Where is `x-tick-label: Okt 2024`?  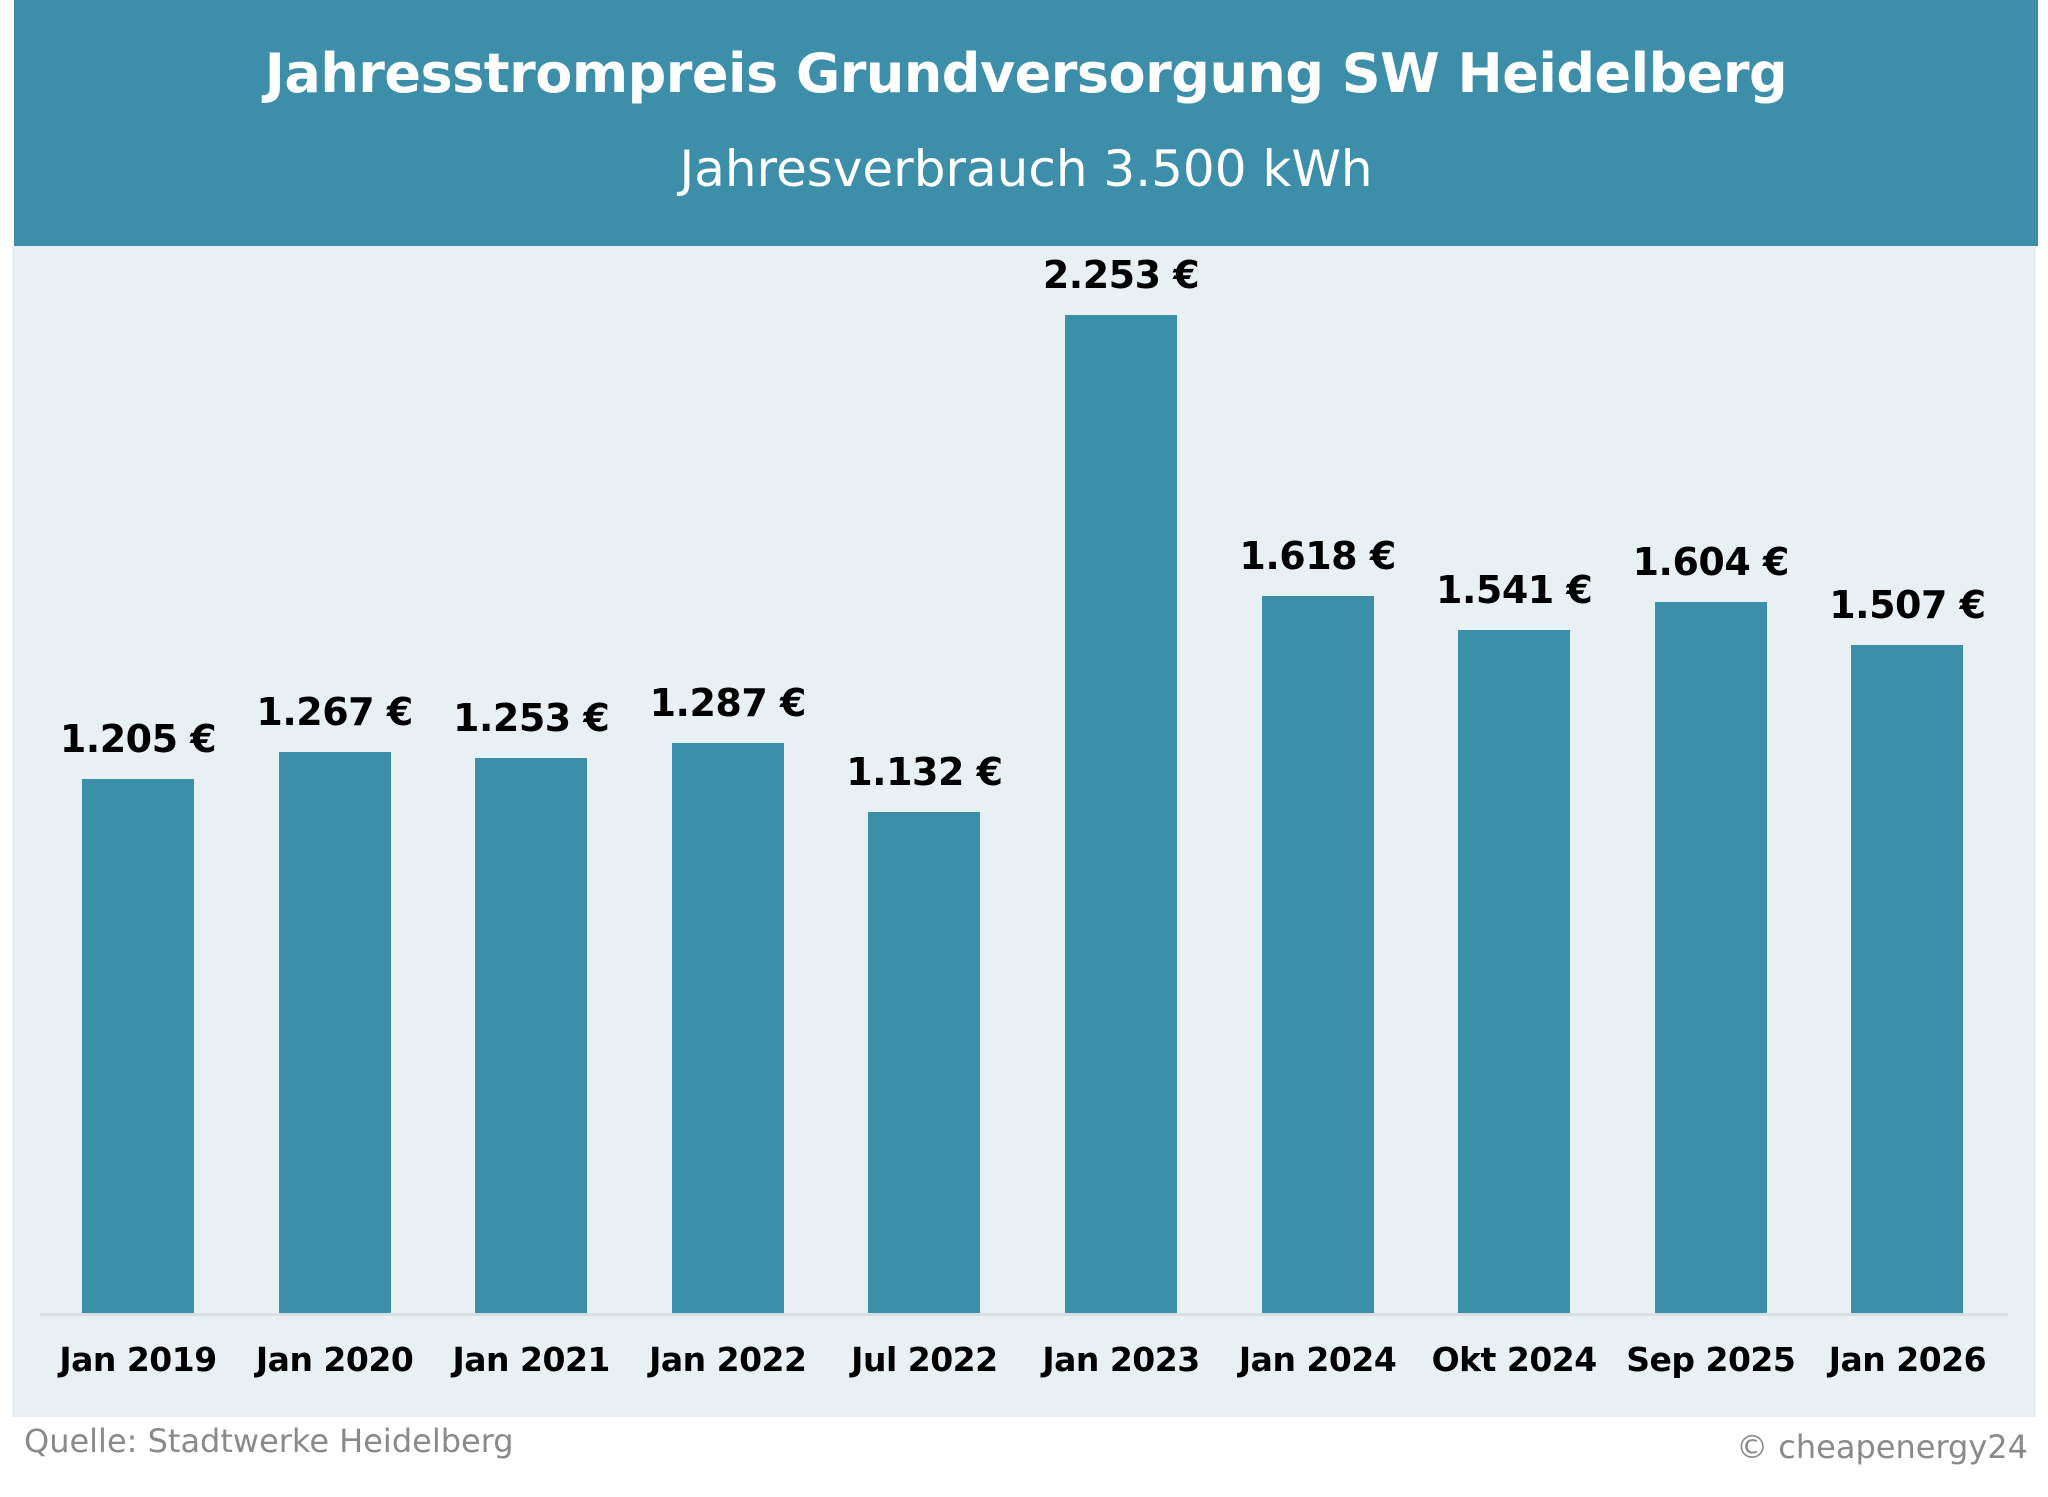
x-tick-label: Okt 2024 is located at coordinates (1514, 1359).